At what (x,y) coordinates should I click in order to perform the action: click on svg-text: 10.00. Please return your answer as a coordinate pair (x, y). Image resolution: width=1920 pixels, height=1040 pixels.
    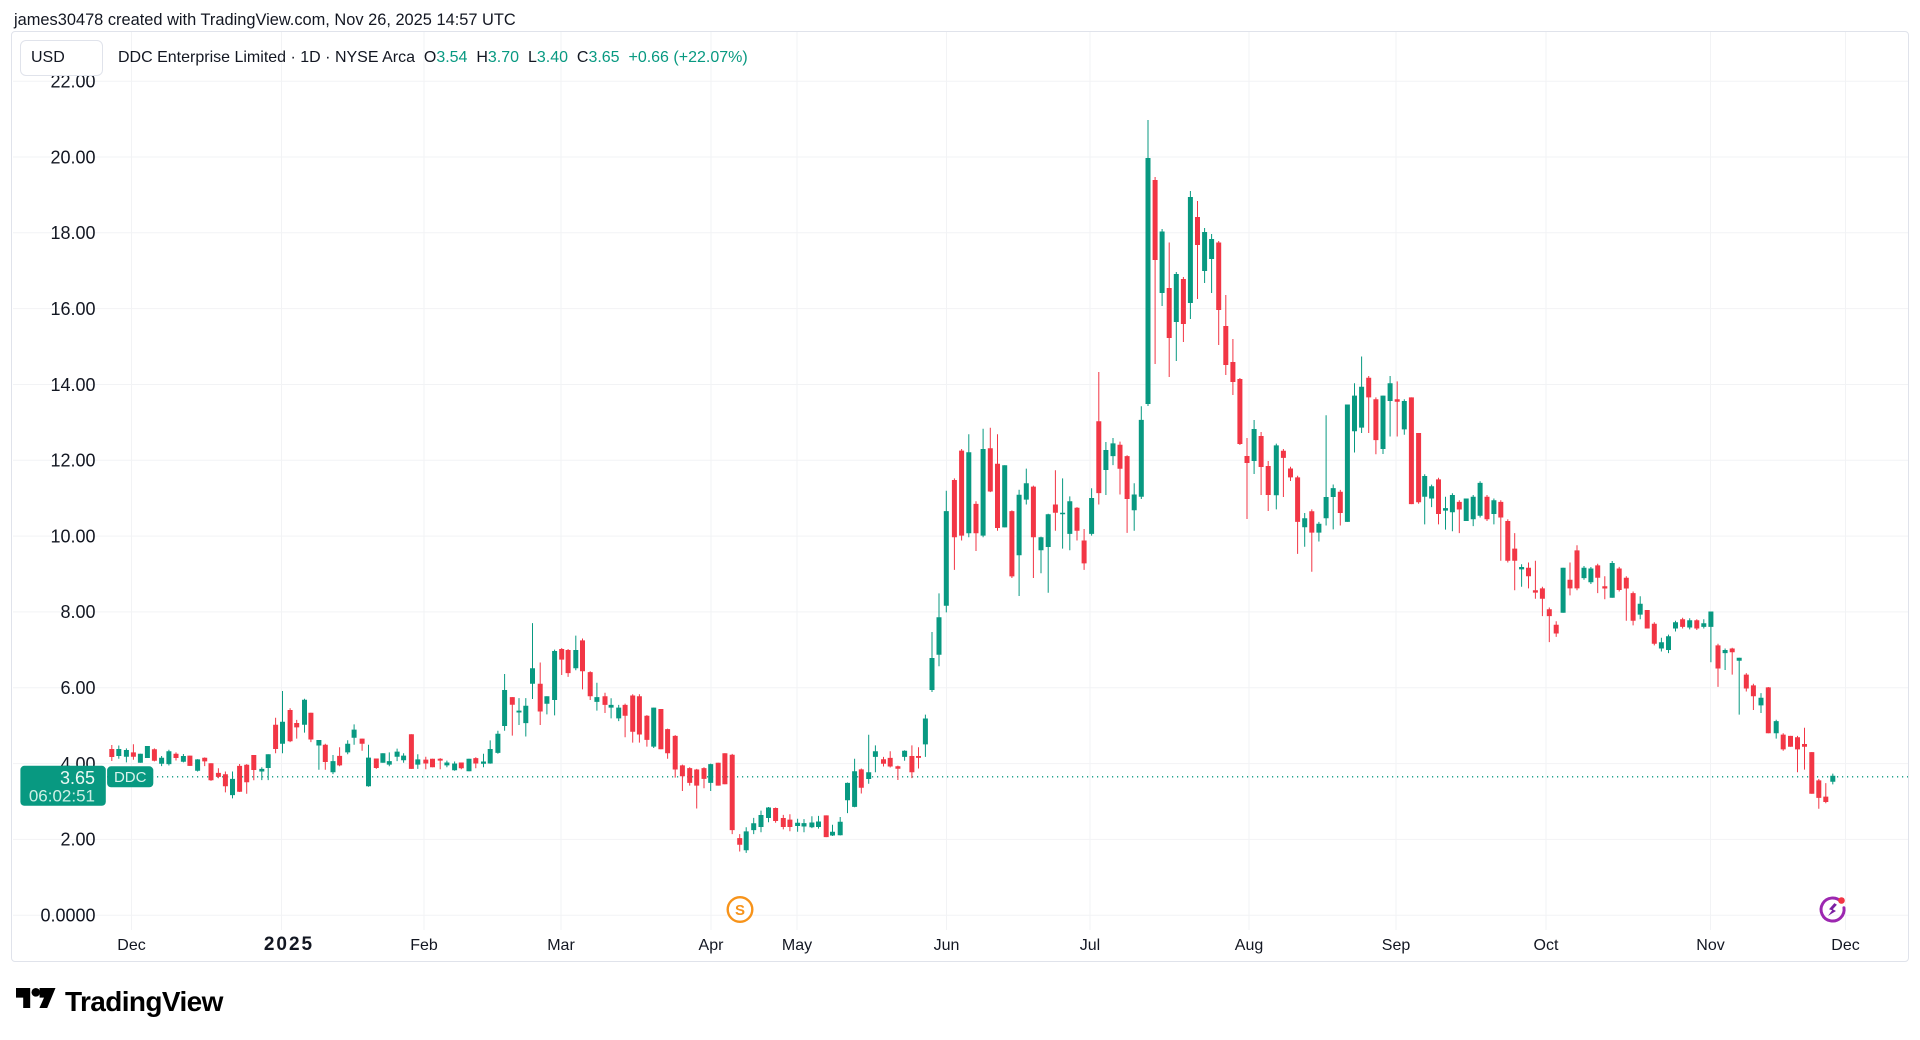
    Looking at the image, I should click on (72, 536).